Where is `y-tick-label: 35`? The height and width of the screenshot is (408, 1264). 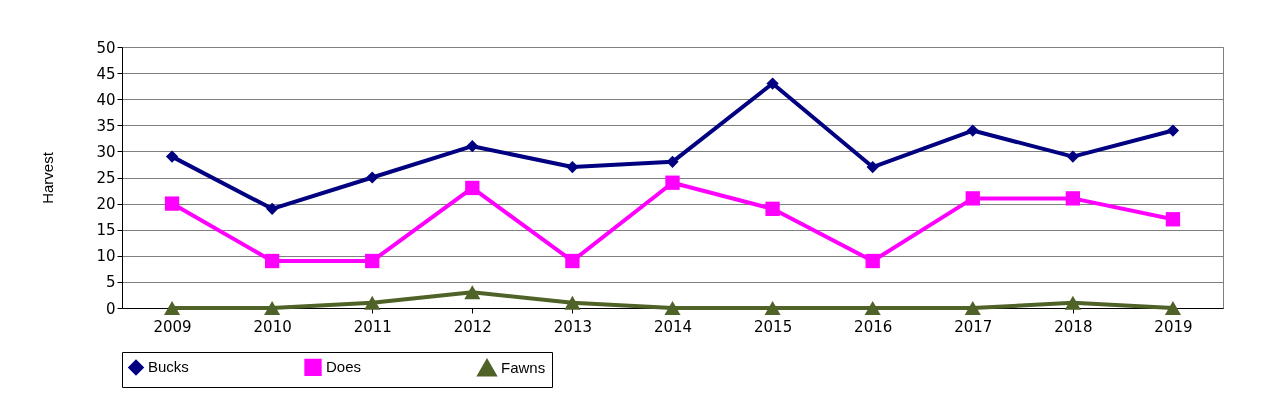
y-tick-label: 35 is located at coordinates (106, 125).